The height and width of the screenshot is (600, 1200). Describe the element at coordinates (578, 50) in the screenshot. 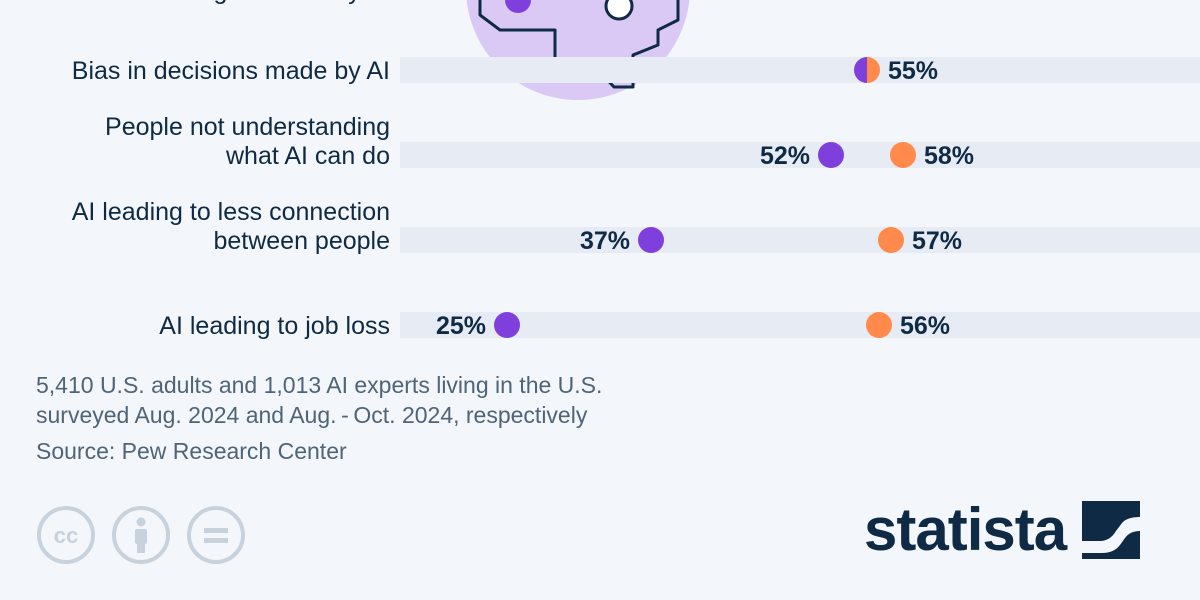

I see `ai-head-illustration` at that location.